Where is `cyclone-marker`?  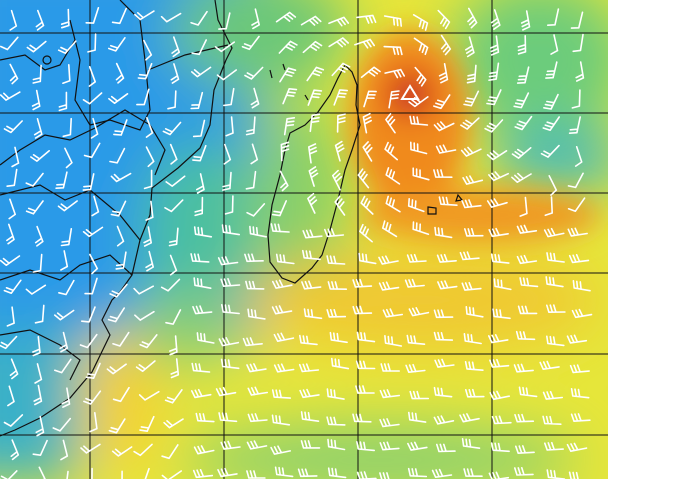
cyclone-marker is located at coordinates (410, 92).